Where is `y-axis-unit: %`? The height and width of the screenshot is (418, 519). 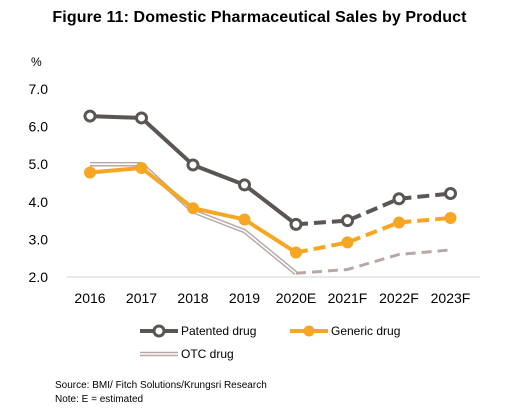 y-axis-unit: % is located at coordinates (36, 62).